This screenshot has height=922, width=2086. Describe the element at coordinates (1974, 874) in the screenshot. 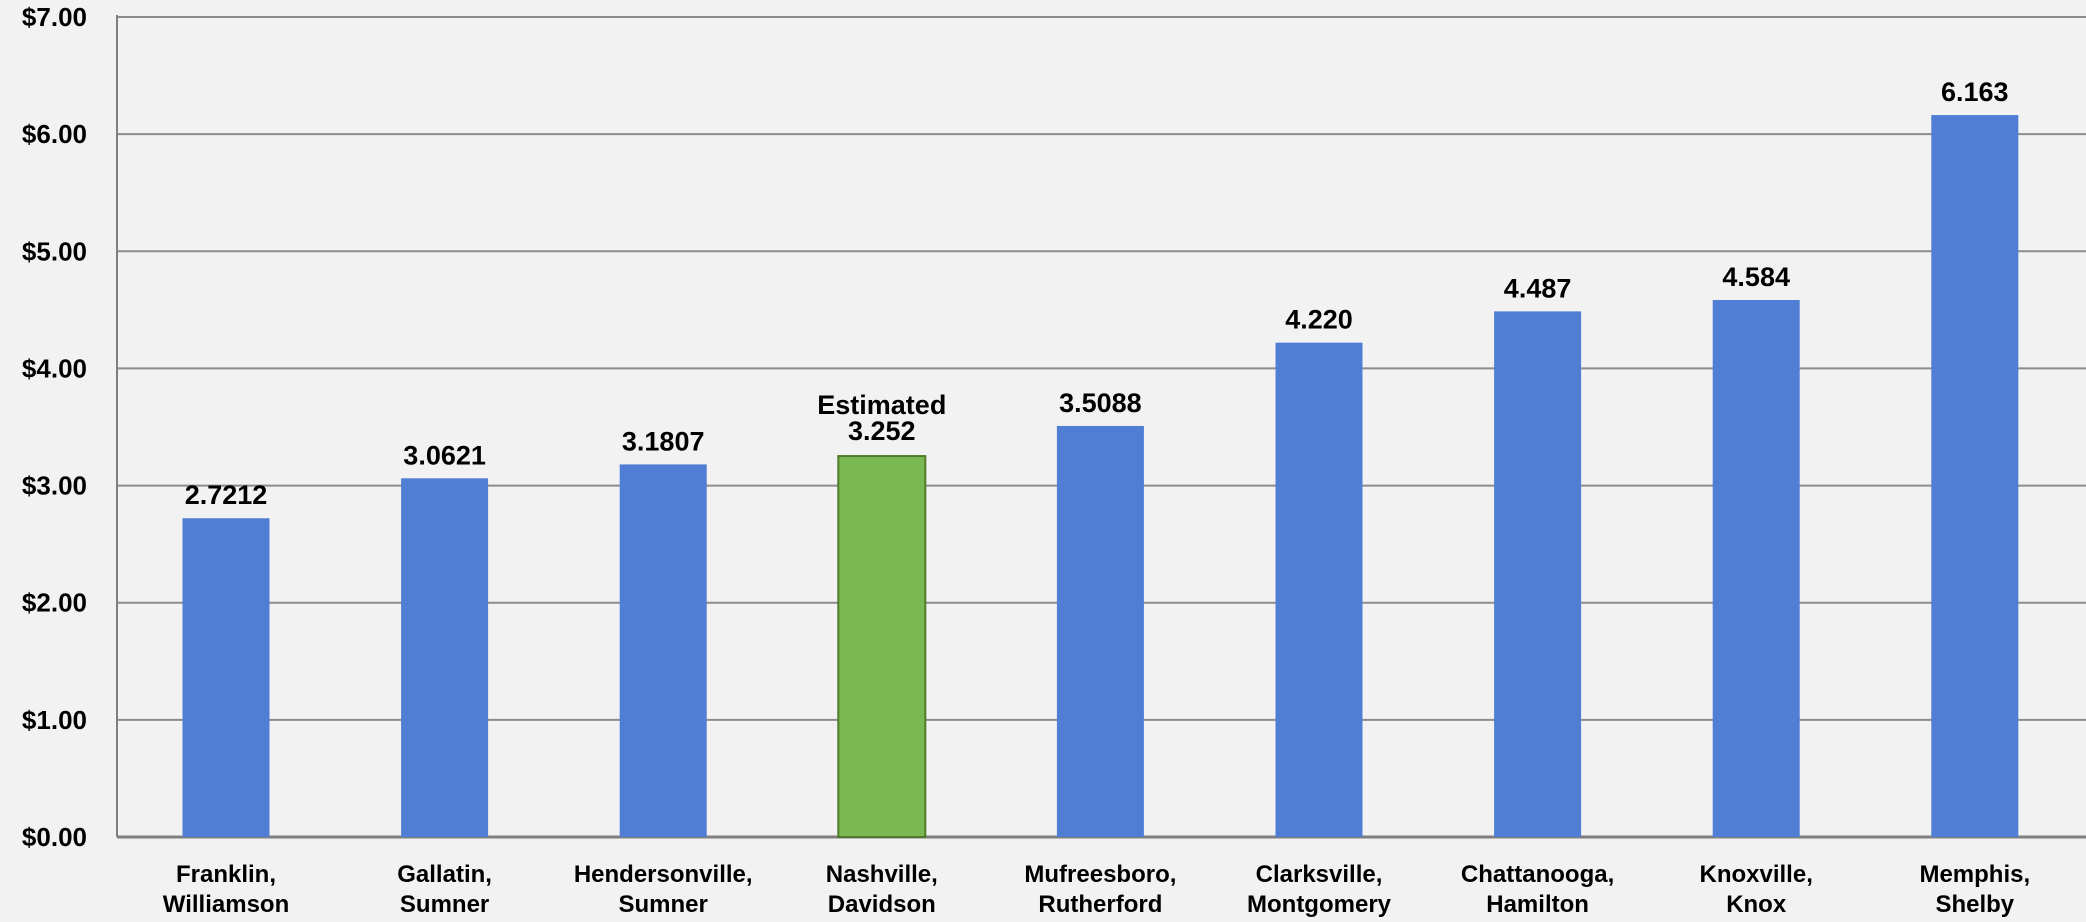

I see `x-tick-label: Memphis,` at that location.